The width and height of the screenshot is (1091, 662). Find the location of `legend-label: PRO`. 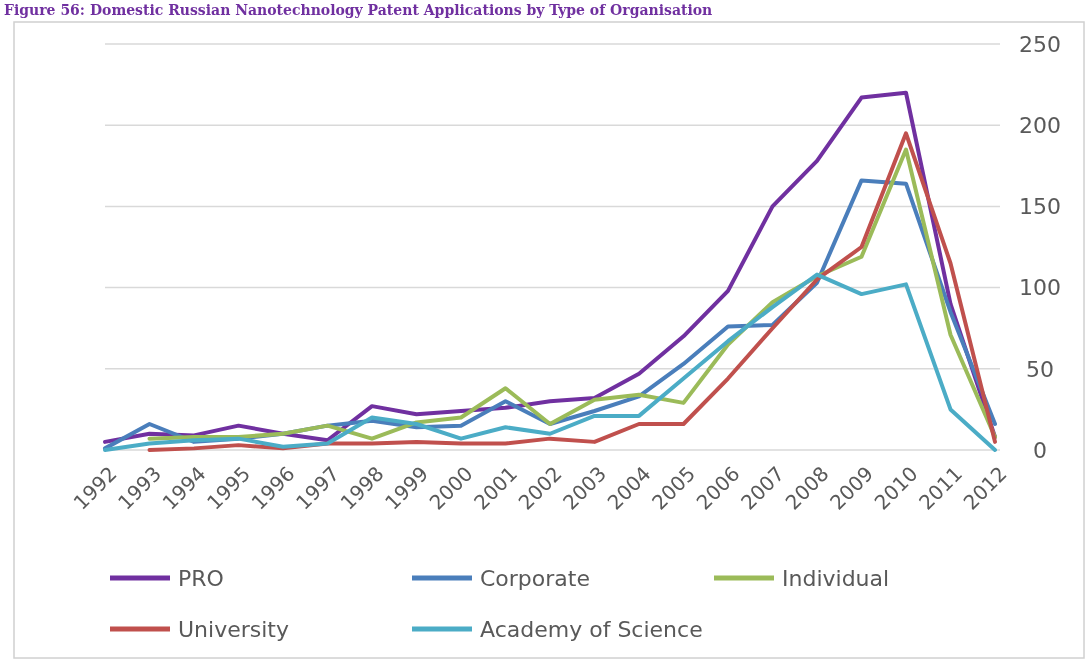

legend-label: PRO is located at coordinates (201, 578).